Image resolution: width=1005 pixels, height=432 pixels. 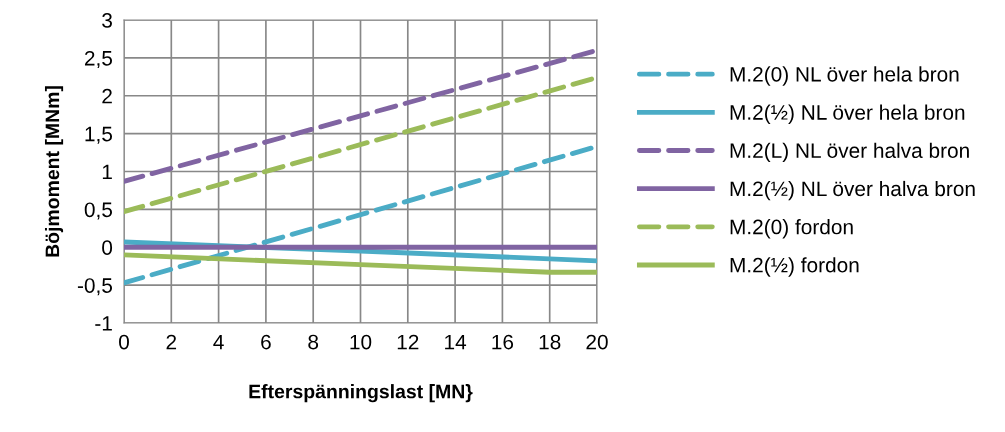 I want to click on legend-label: M.2(0) NL över hela bron, so click(x=844, y=76).